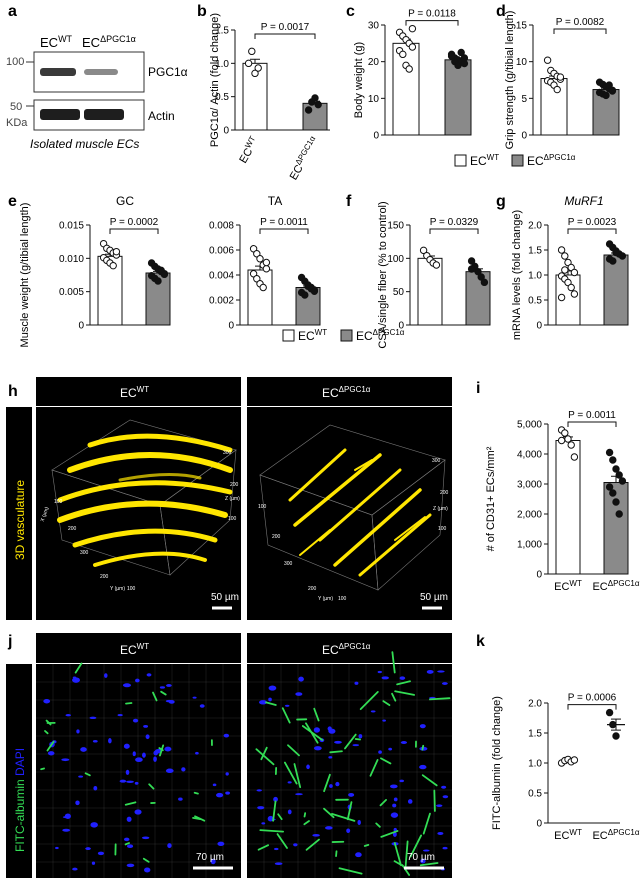 The height and width of the screenshot is (882, 640). Describe the element at coordinates (517, 275) in the screenshot. I see `y-axis-label: mRNA levels (fold change)` at that location.